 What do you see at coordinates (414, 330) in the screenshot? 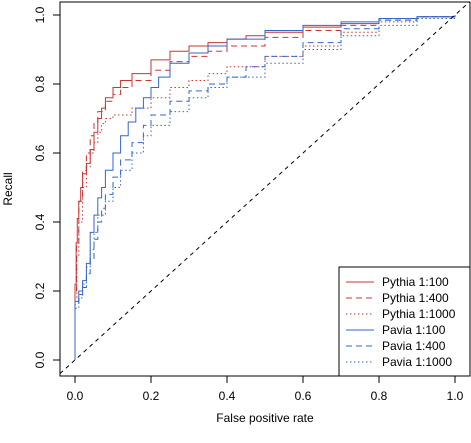
I see `legend-label: Pavia 1:100` at bounding box center [414, 330].